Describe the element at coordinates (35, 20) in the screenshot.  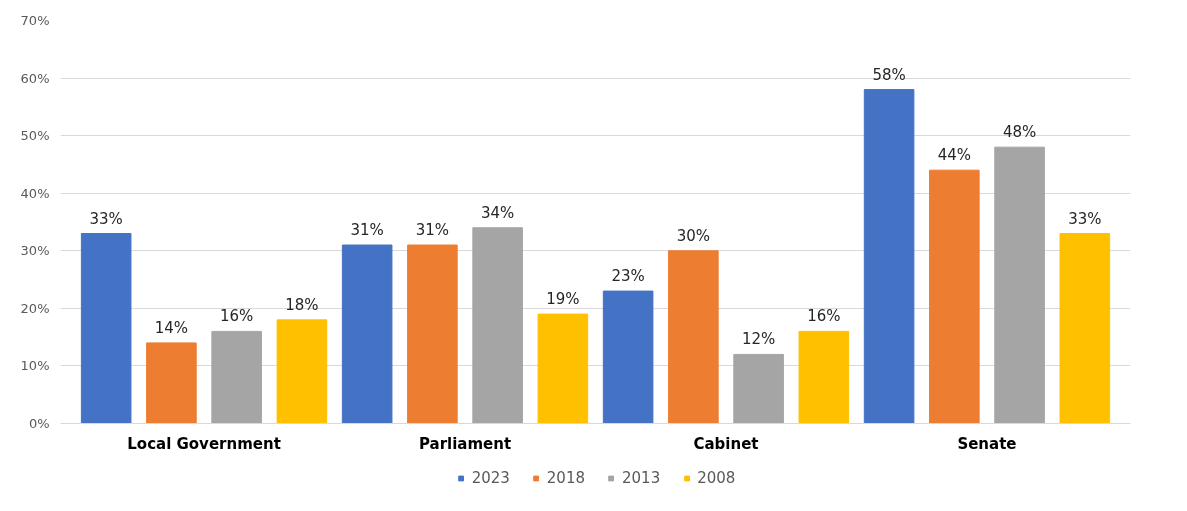
I see `y-tick-label: 70%` at that location.